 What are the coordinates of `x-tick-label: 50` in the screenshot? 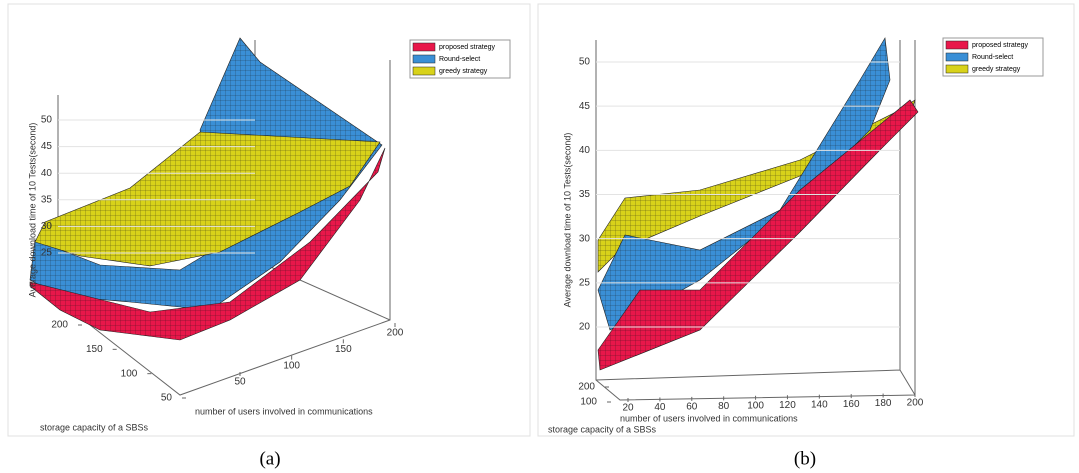 It's located at (240, 382).